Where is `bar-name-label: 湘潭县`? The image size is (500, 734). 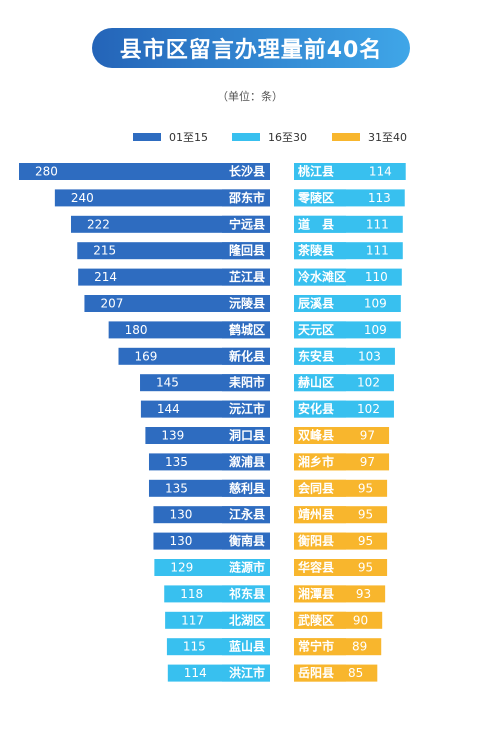 bar-name-label: 湘潭县 is located at coordinates (316, 593).